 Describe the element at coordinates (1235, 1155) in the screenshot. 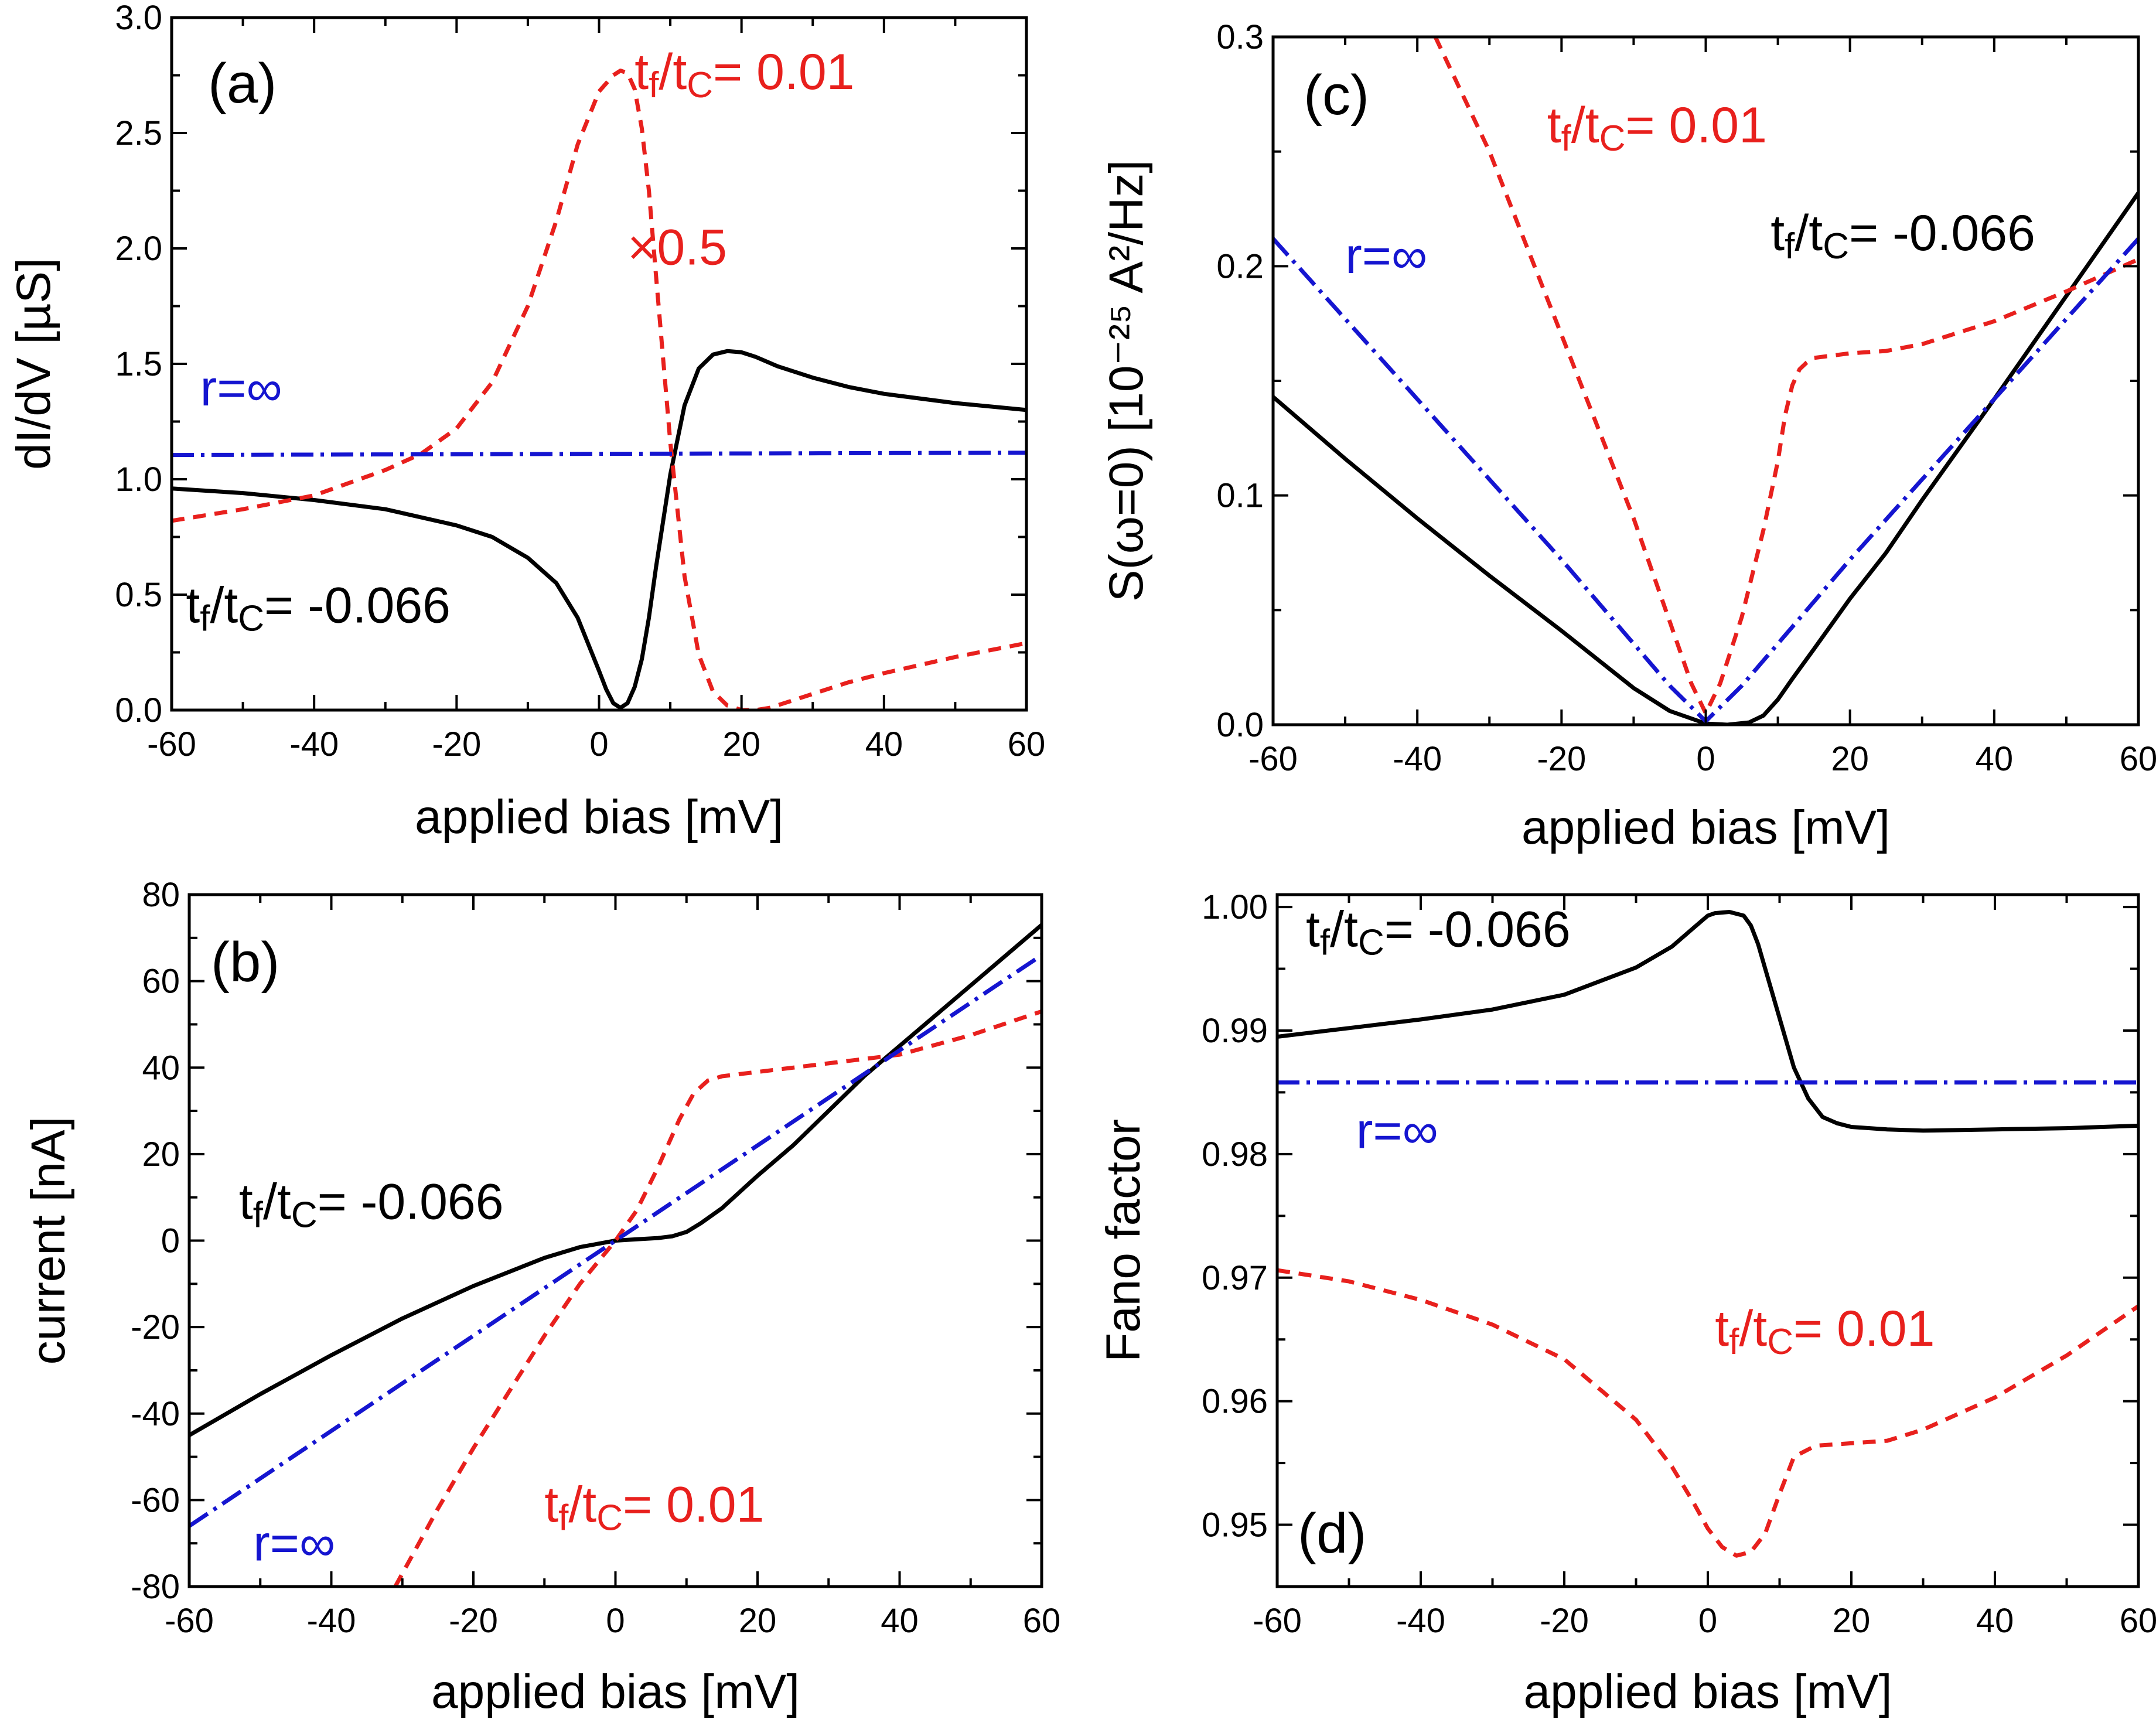

I see `y-tick-label: 0.98` at that location.